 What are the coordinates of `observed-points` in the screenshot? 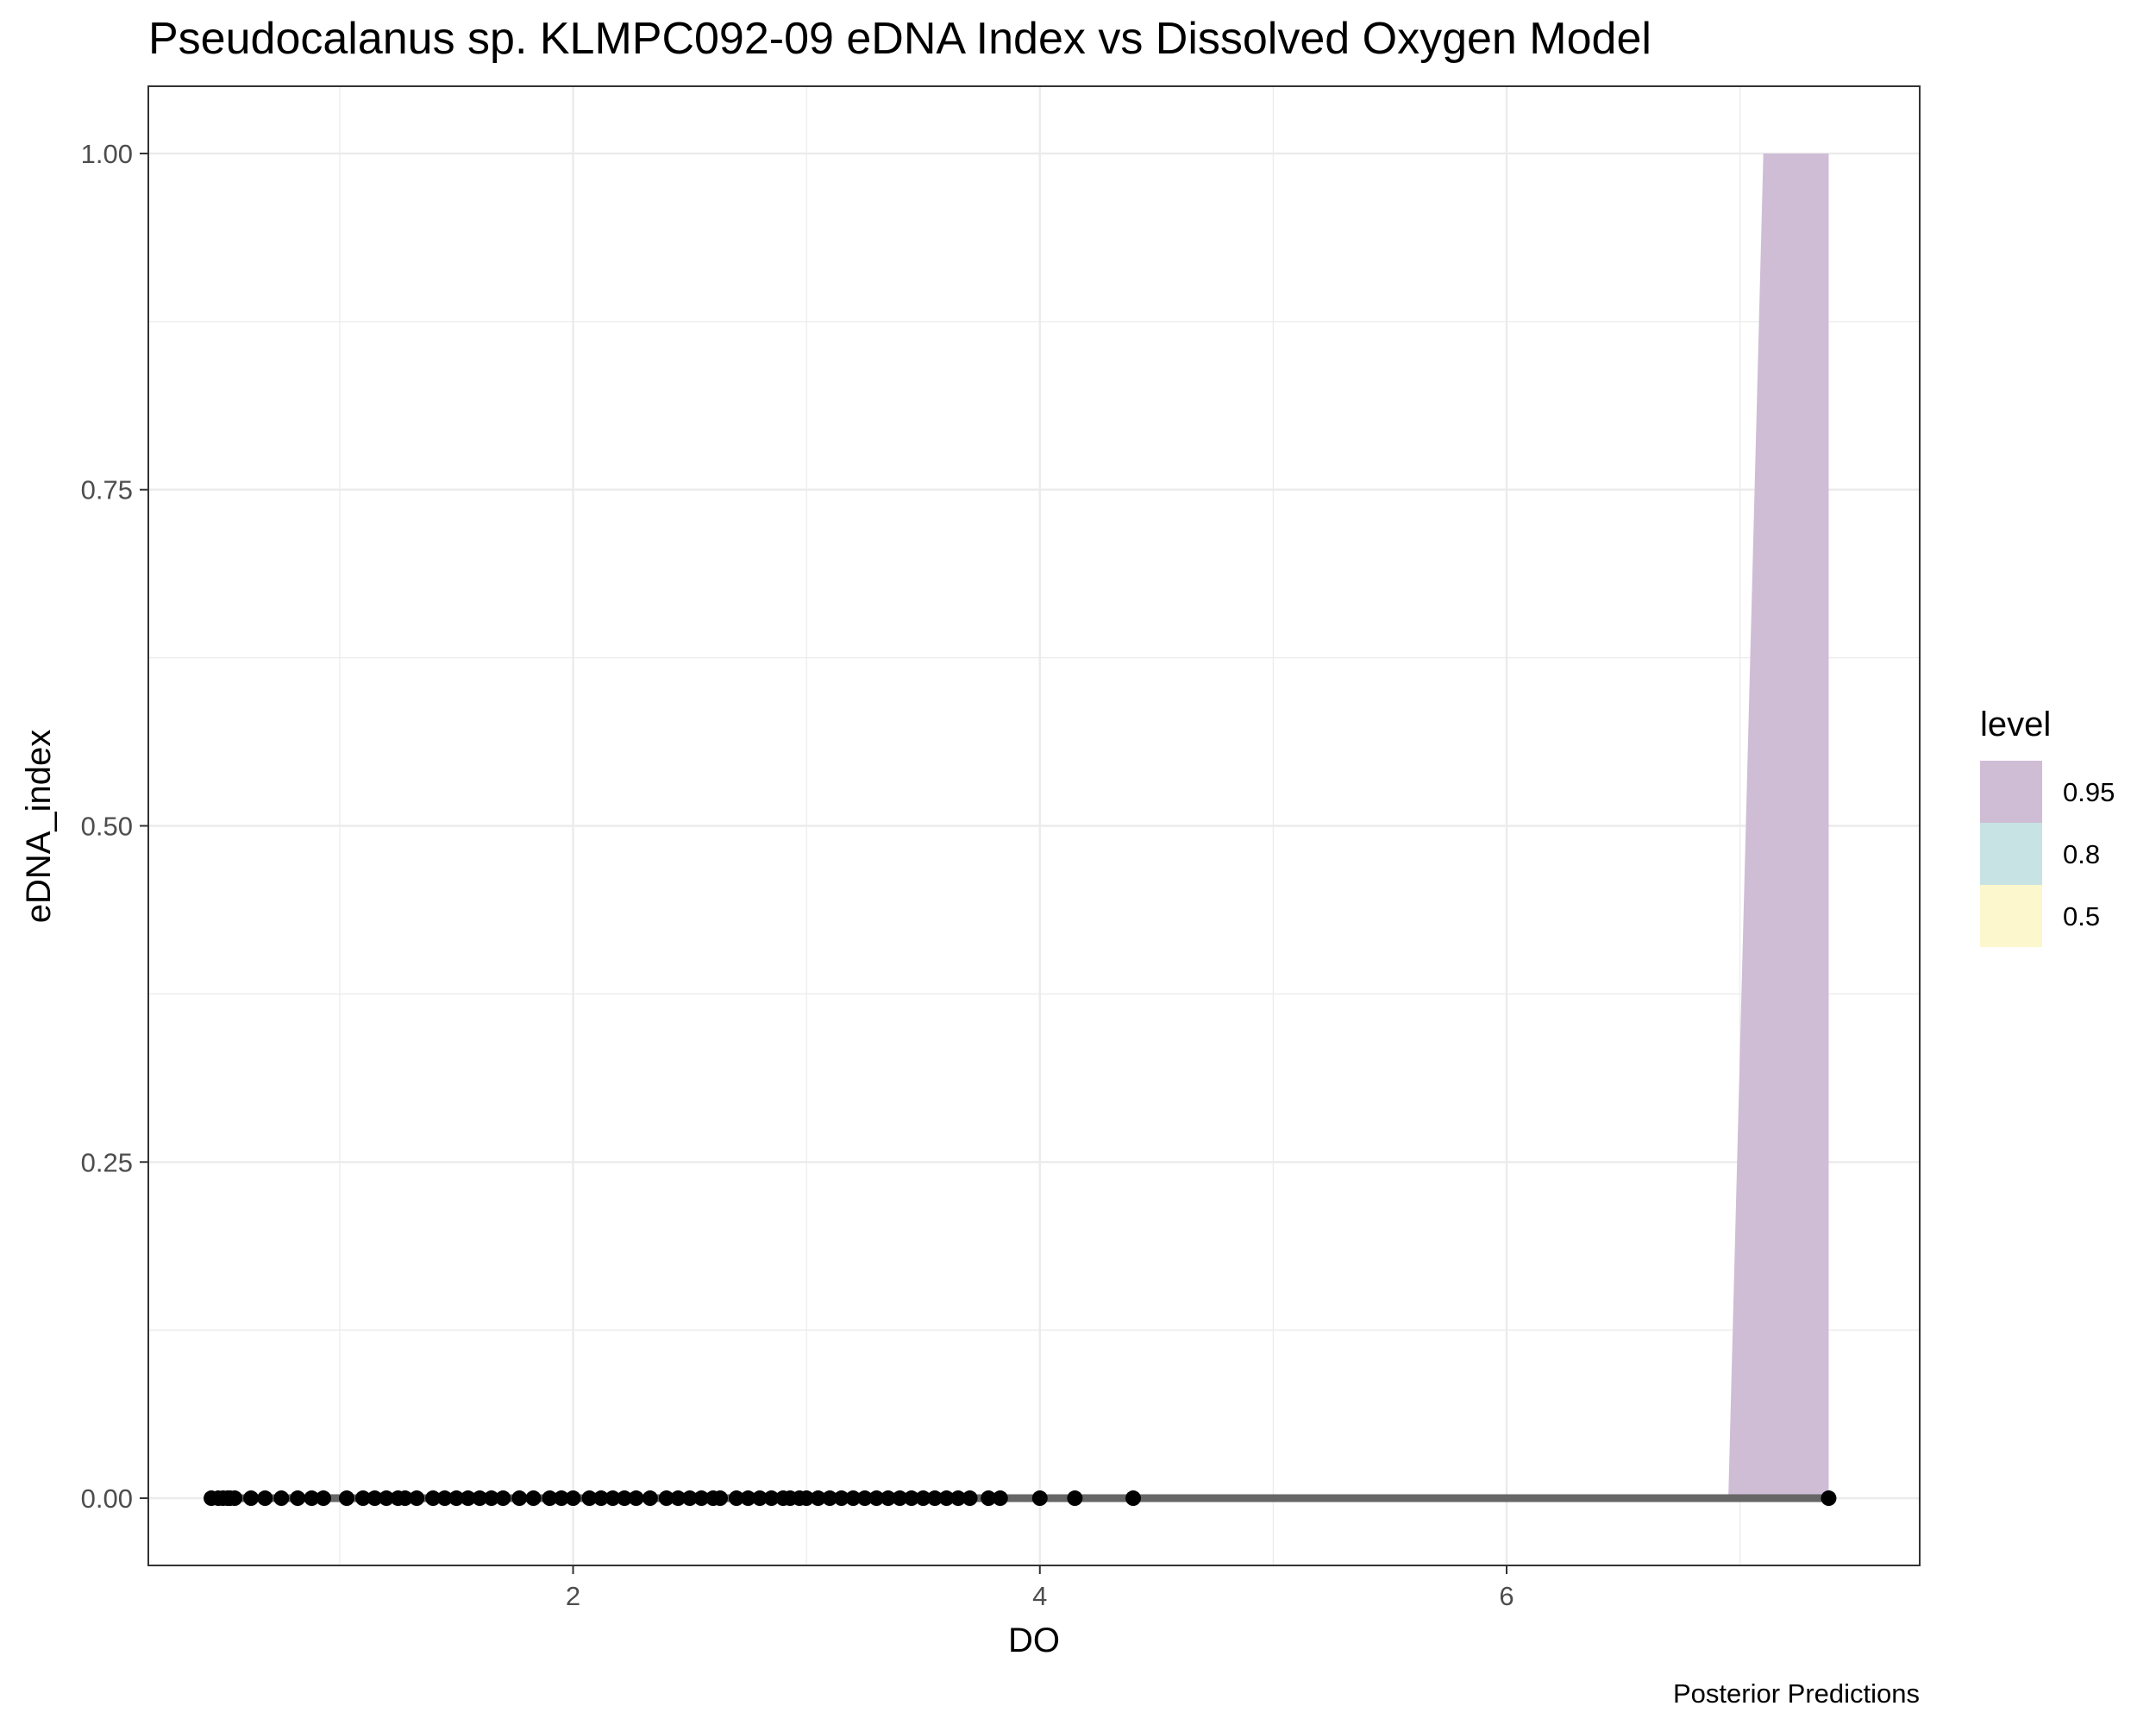 It's located at (1020, 1499).